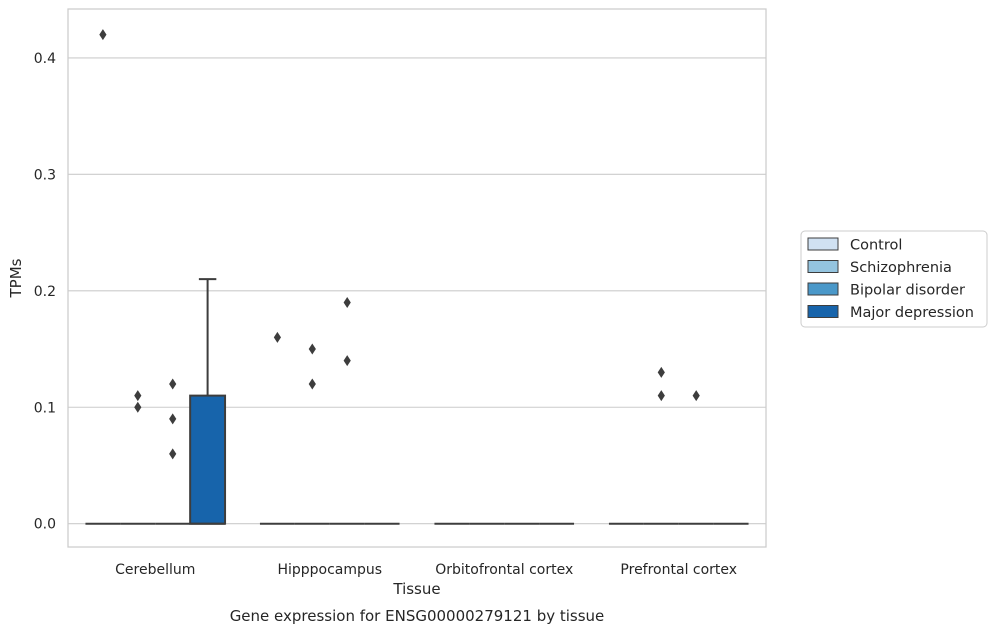 The width and height of the screenshot is (997, 634). Describe the element at coordinates (45, 525) in the screenshot. I see `y-tick-label: 0.0` at that location.